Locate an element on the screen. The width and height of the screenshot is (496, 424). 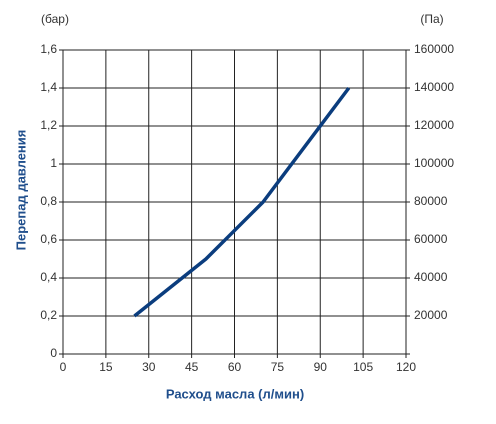
x-axis-label: Расход масла (л/мин) is located at coordinates (235, 393).